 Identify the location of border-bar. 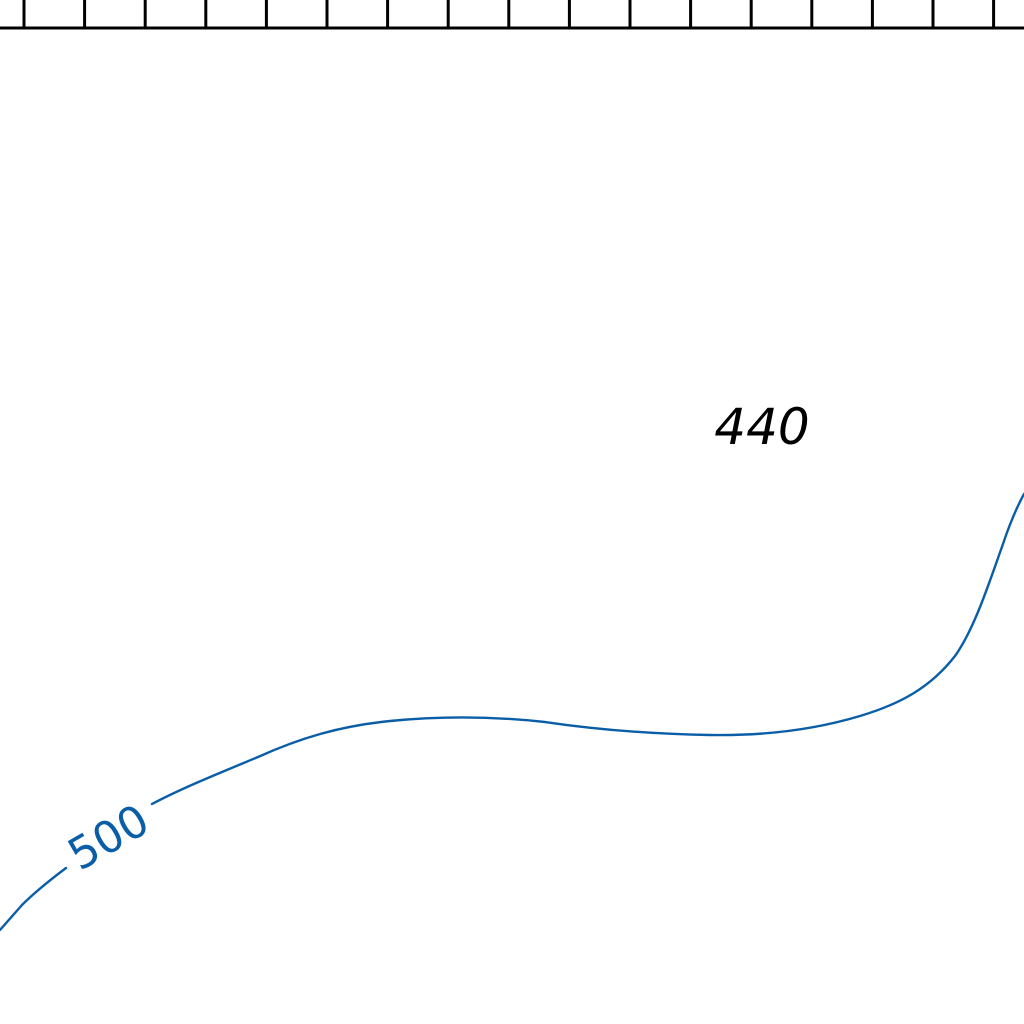
(512, 15).